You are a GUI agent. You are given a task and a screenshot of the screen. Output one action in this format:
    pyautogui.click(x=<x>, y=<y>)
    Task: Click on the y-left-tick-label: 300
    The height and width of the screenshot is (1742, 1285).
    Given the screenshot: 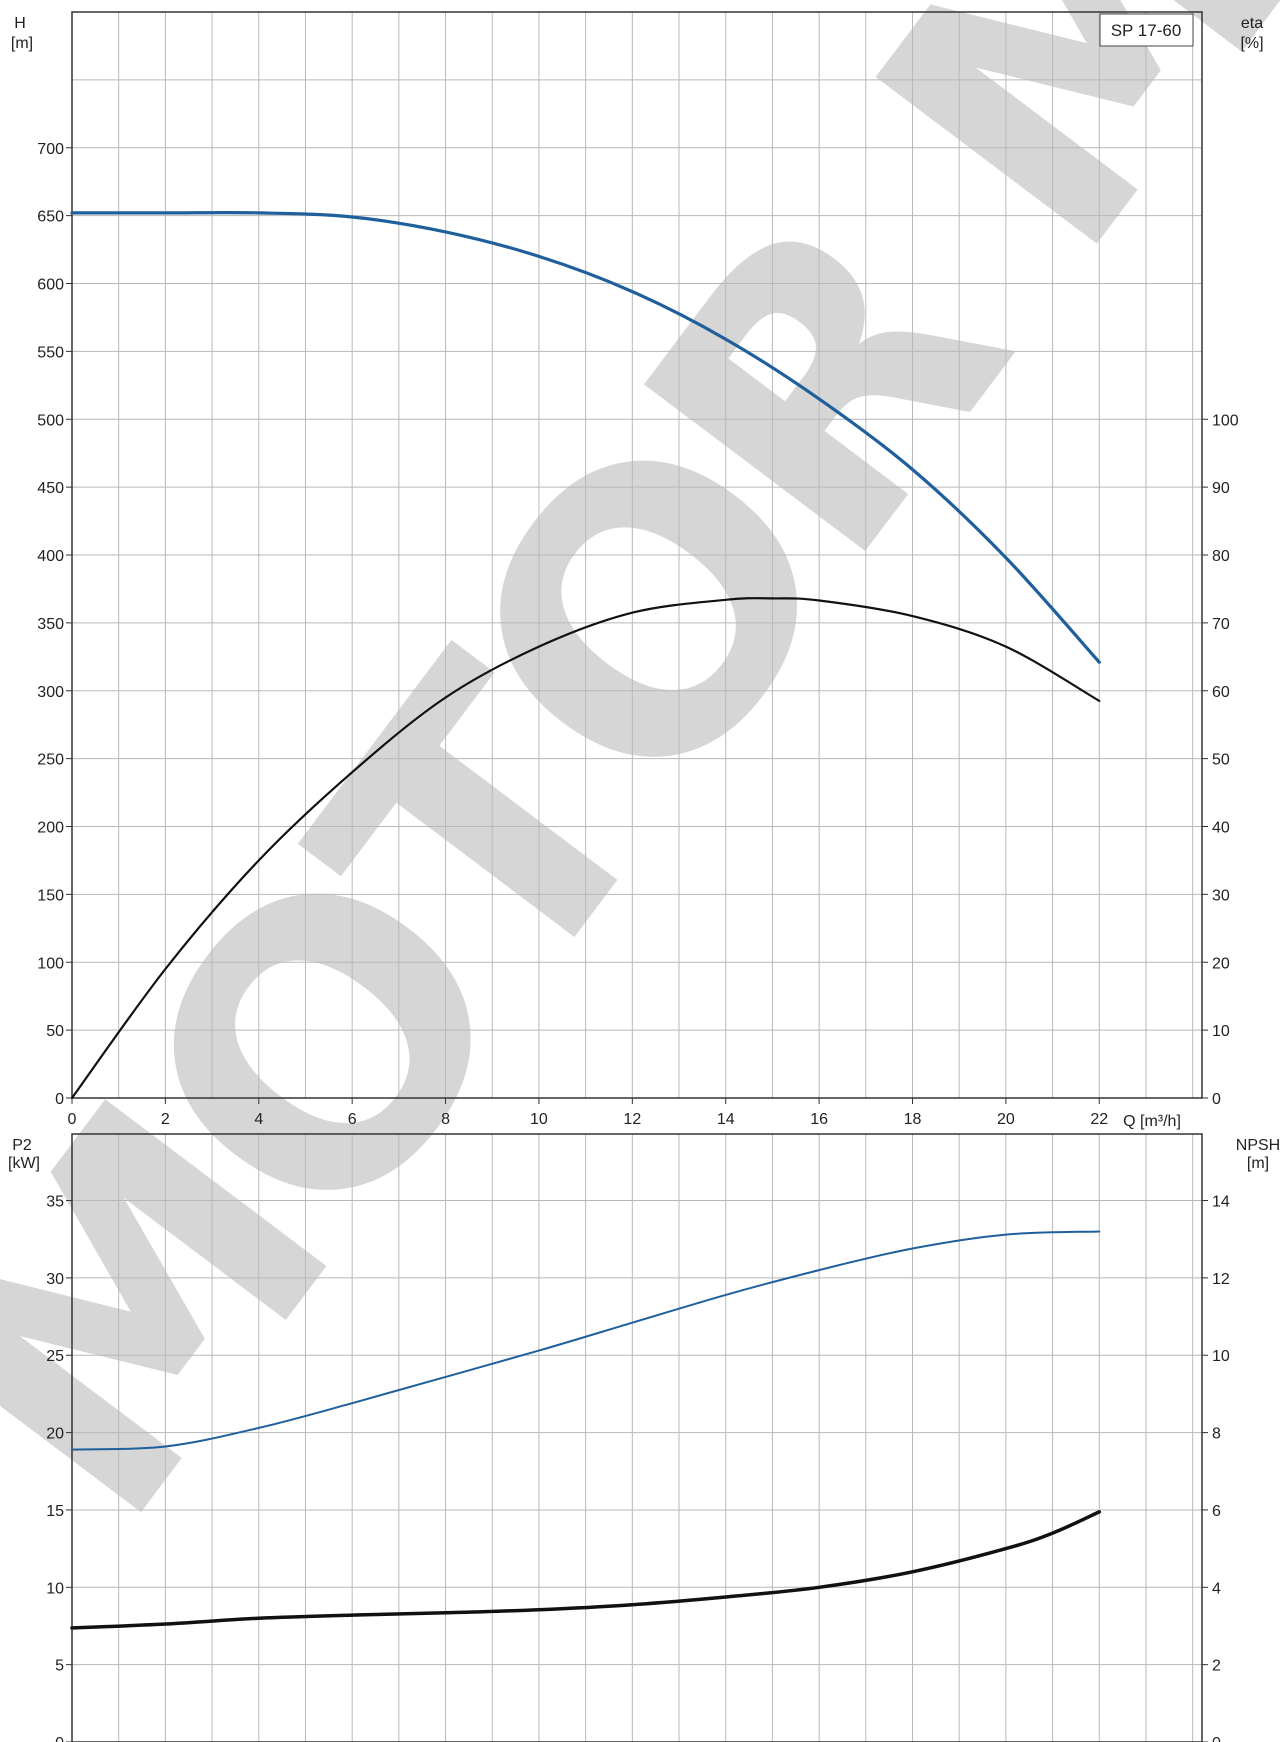 What is the action you would take?
    pyautogui.click(x=50, y=692)
    